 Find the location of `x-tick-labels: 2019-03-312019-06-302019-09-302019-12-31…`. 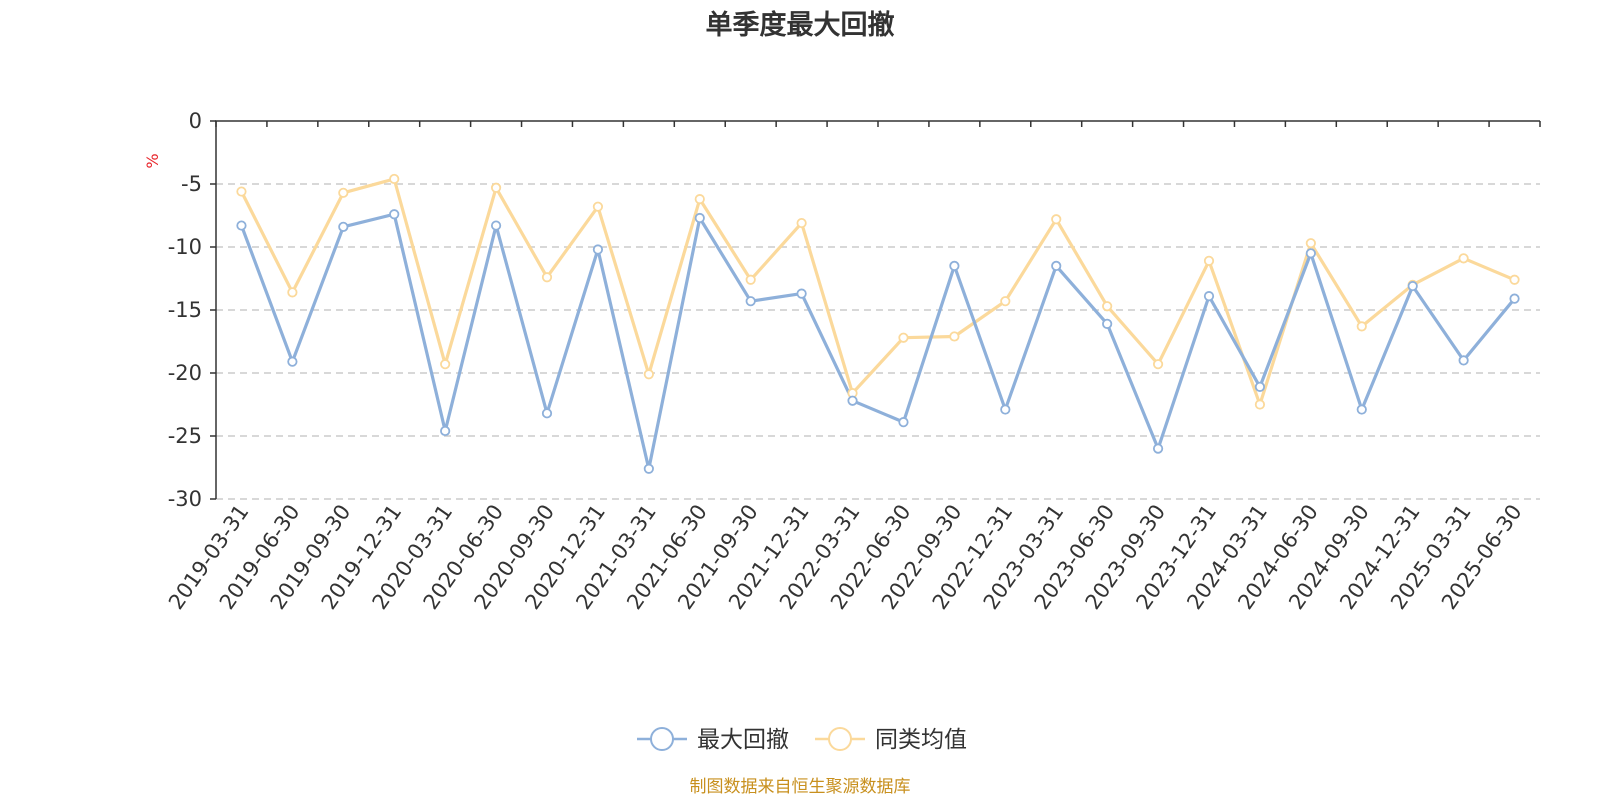

x-tick-labels: 2019-03-312019-06-302019-09-302019-12-31… is located at coordinates (845, 557).